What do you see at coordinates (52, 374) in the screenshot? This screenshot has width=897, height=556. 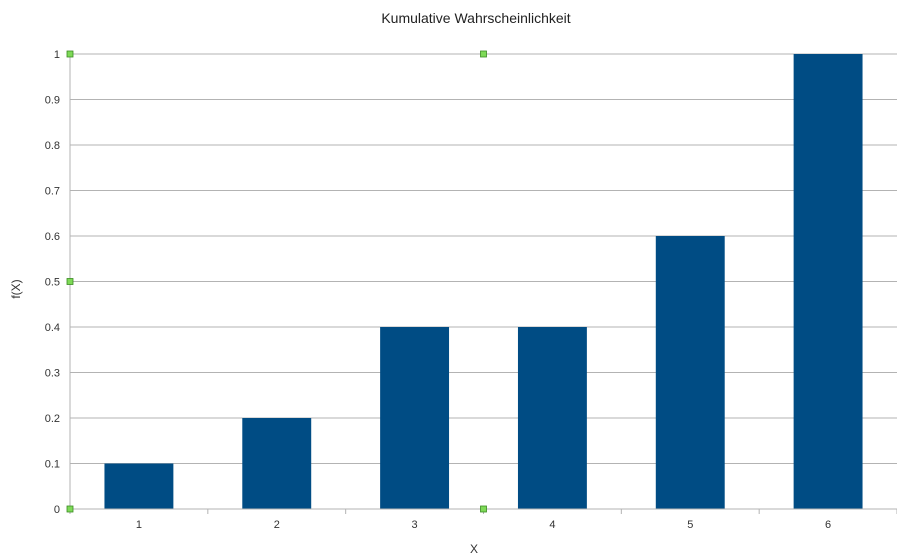 I see `y-tick-label: 0.3` at bounding box center [52, 374].